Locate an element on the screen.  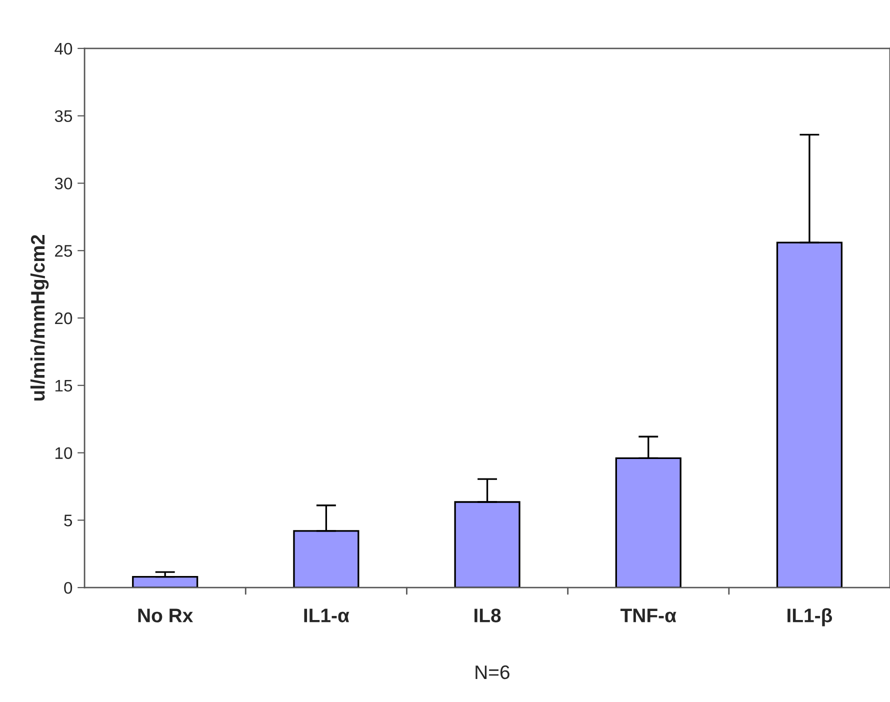
y-tick-label: 10 is located at coordinates (63, 453).